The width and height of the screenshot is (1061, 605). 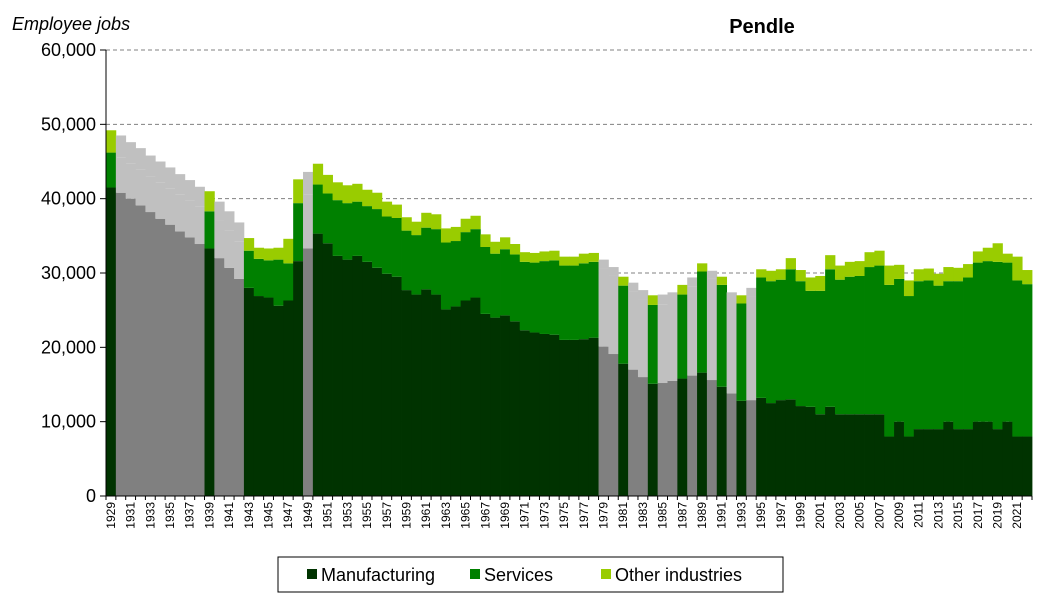 What do you see at coordinates (347, 515) in the screenshot?
I see `x-tick-label: 1953` at bounding box center [347, 515].